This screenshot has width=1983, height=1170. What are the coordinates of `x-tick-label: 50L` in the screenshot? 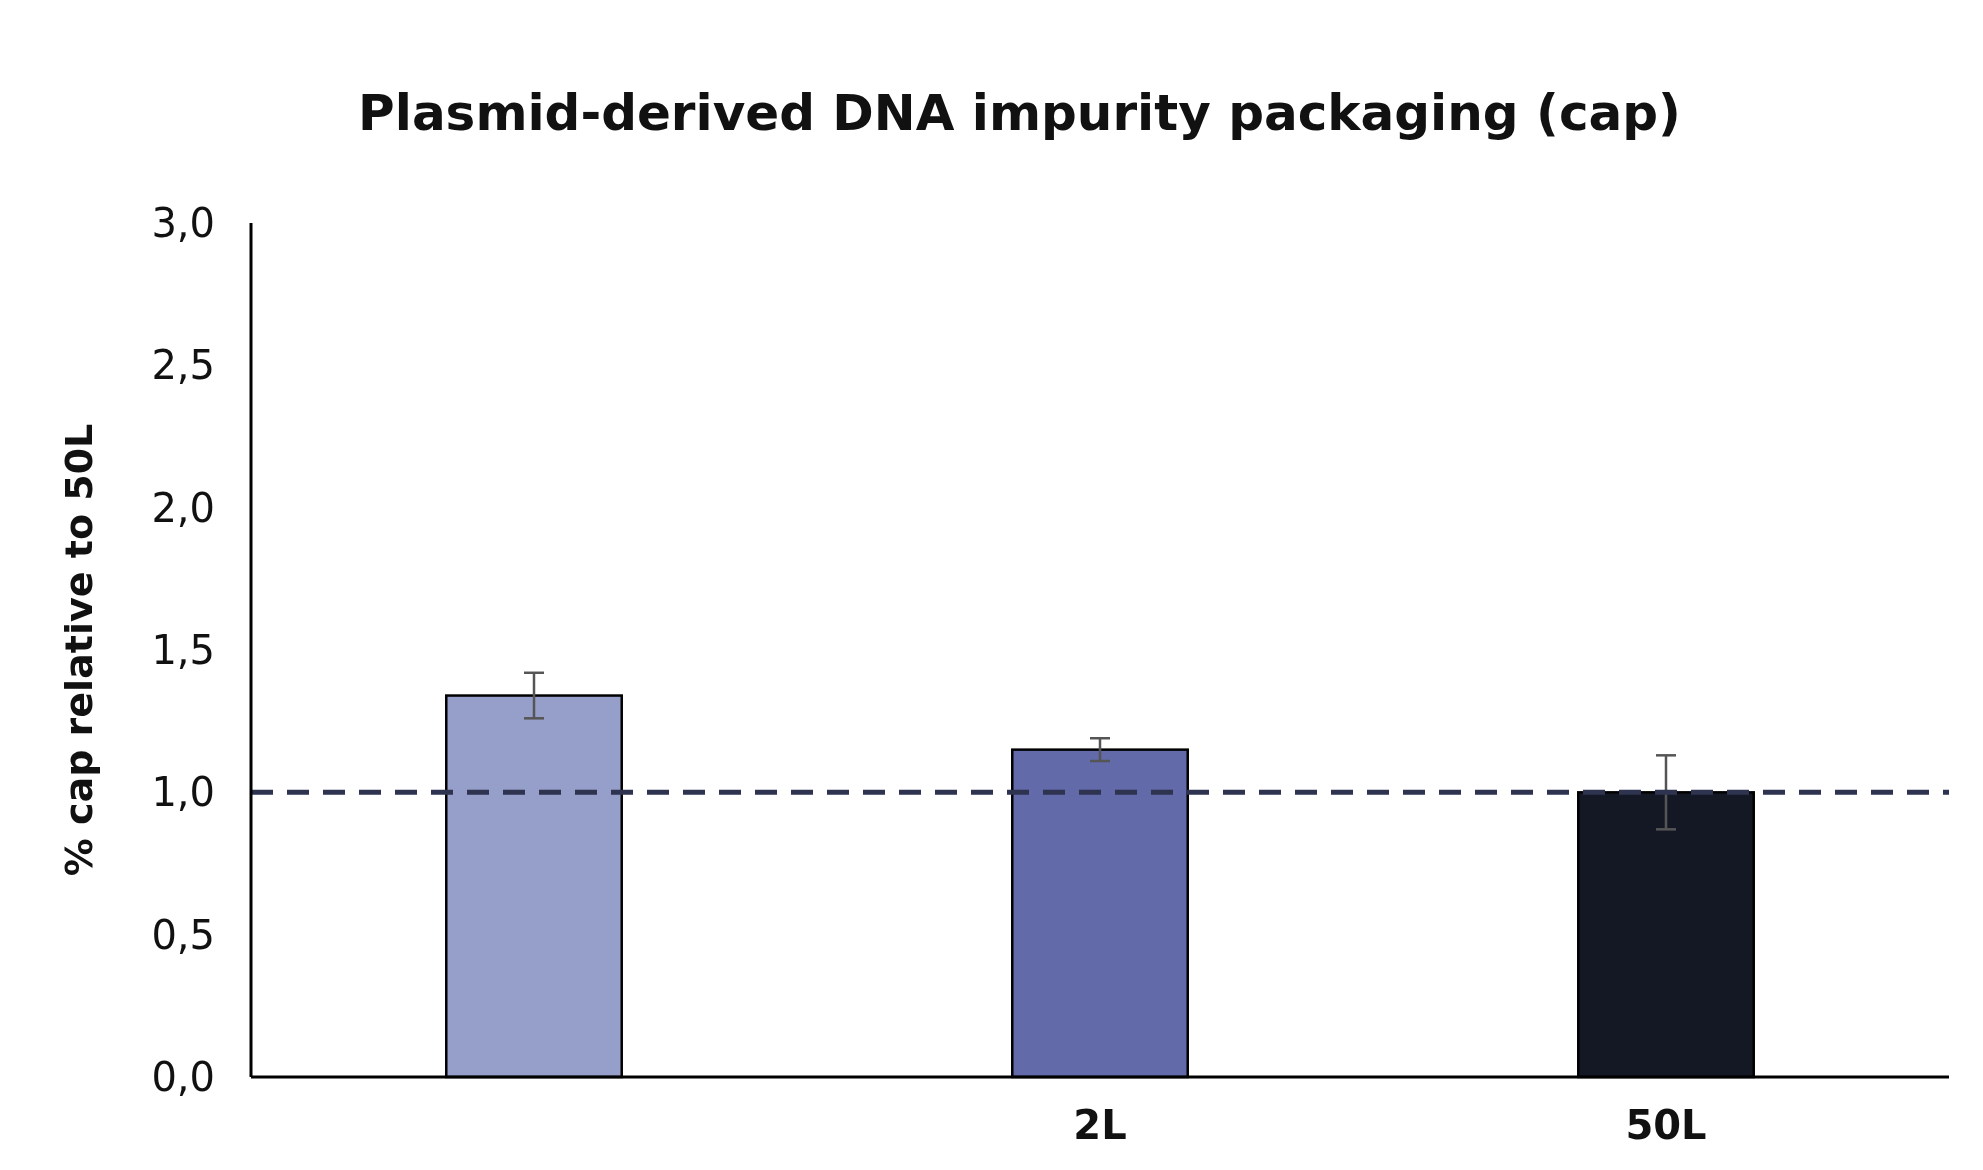 It's located at (1666, 1125).